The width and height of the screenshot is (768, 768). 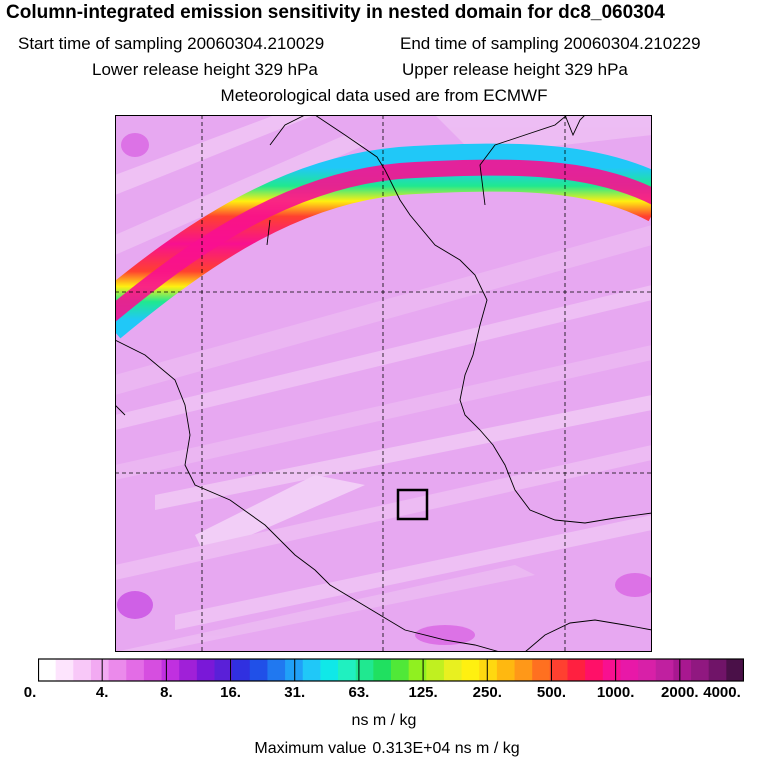 I want to click on colorbar, so click(x=391, y=670).